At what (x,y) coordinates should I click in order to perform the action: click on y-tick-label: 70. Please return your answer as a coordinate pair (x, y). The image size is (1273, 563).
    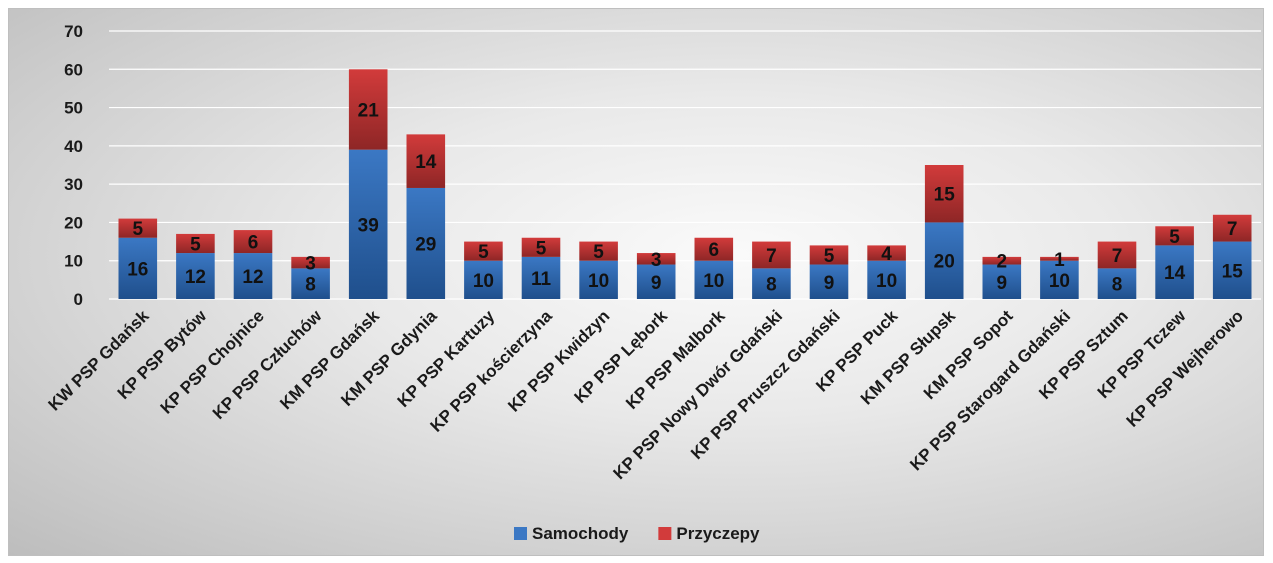
    Looking at the image, I should click on (73, 31).